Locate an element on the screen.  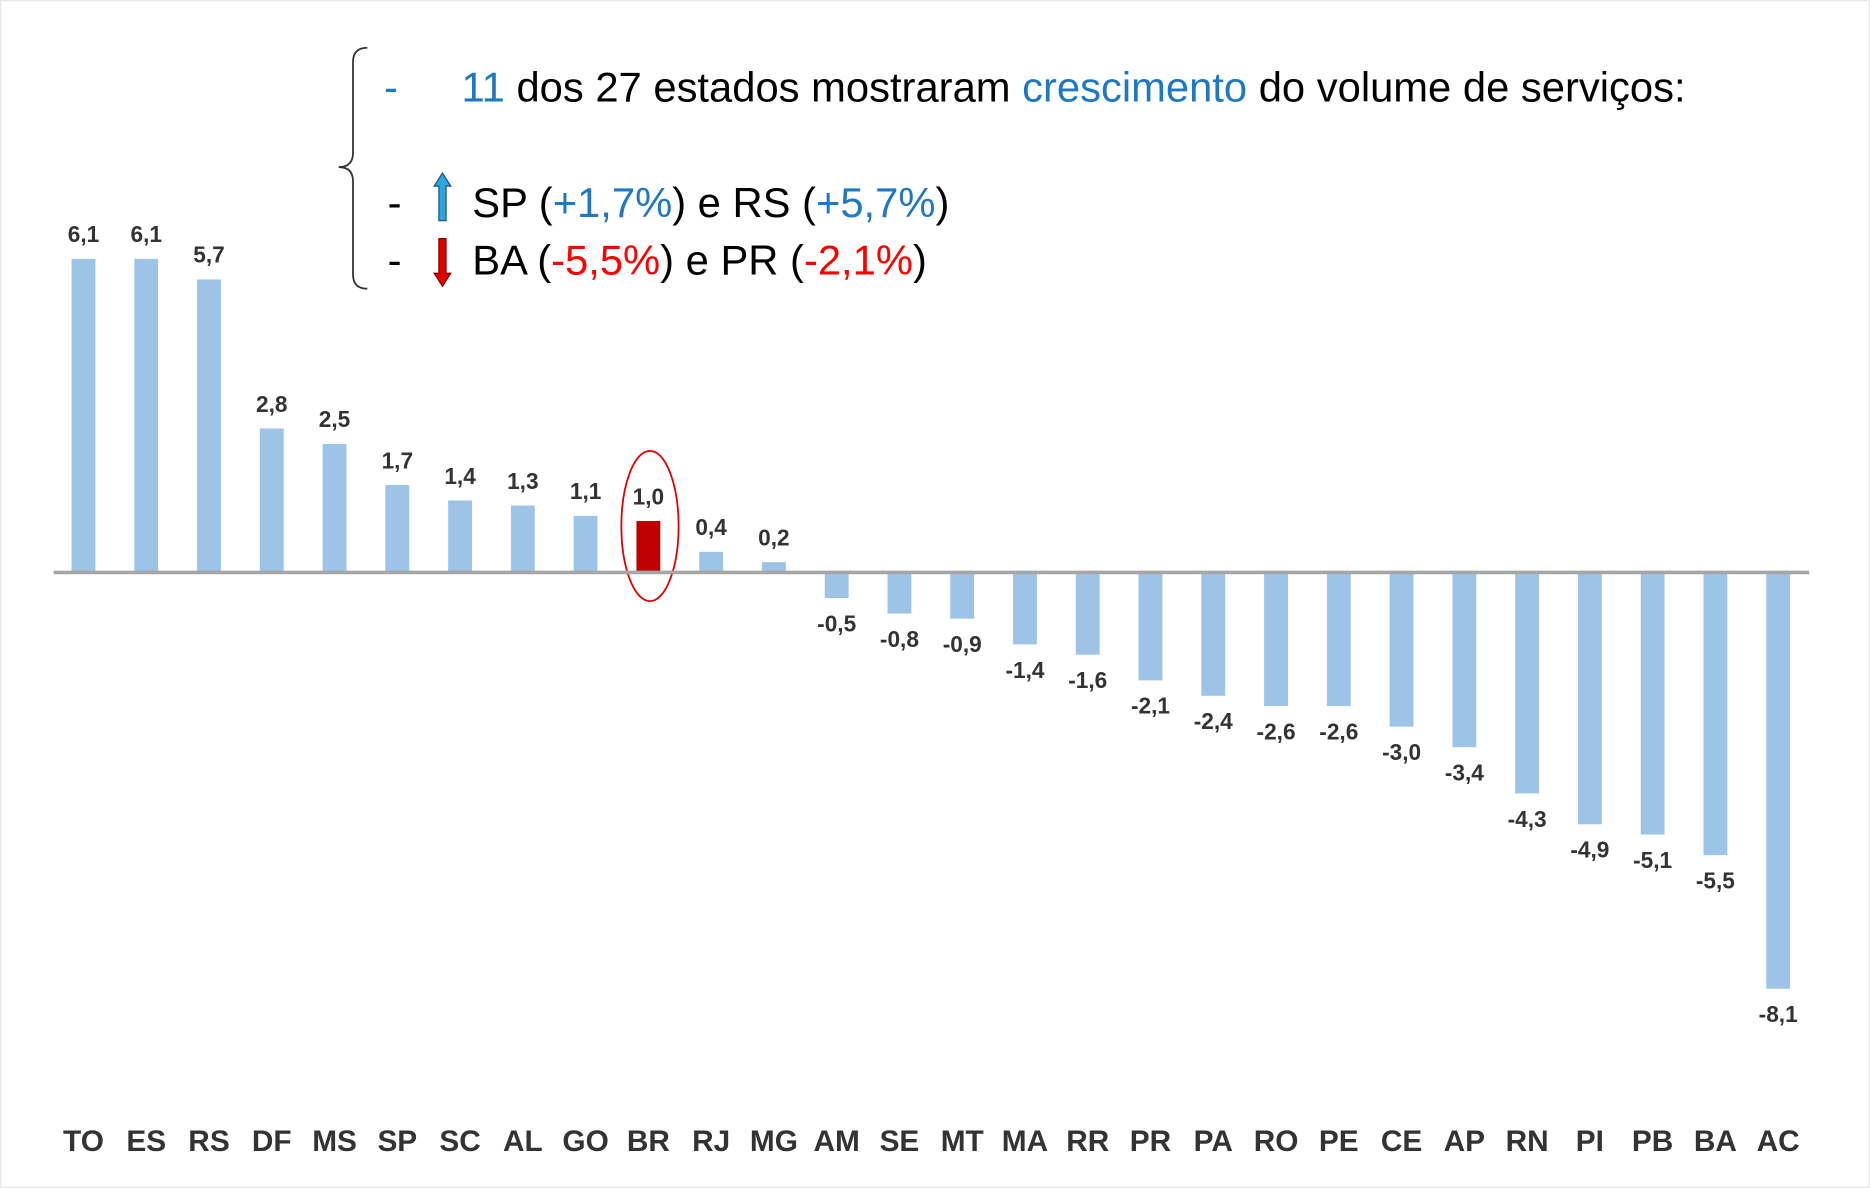
x-tick-label: PB is located at coordinates (1652, 1141).